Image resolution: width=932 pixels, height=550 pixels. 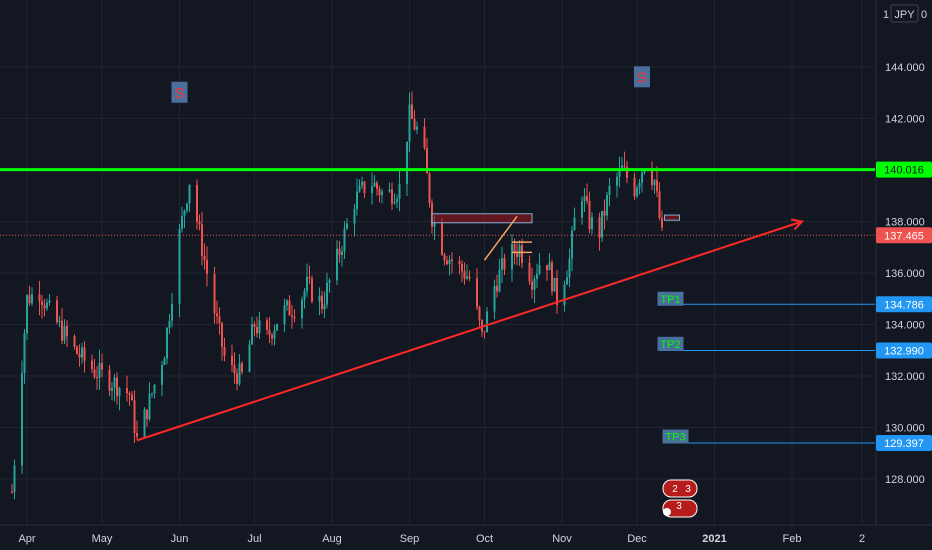 I want to click on price-tick-label: 132.000, so click(x=905, y=377).